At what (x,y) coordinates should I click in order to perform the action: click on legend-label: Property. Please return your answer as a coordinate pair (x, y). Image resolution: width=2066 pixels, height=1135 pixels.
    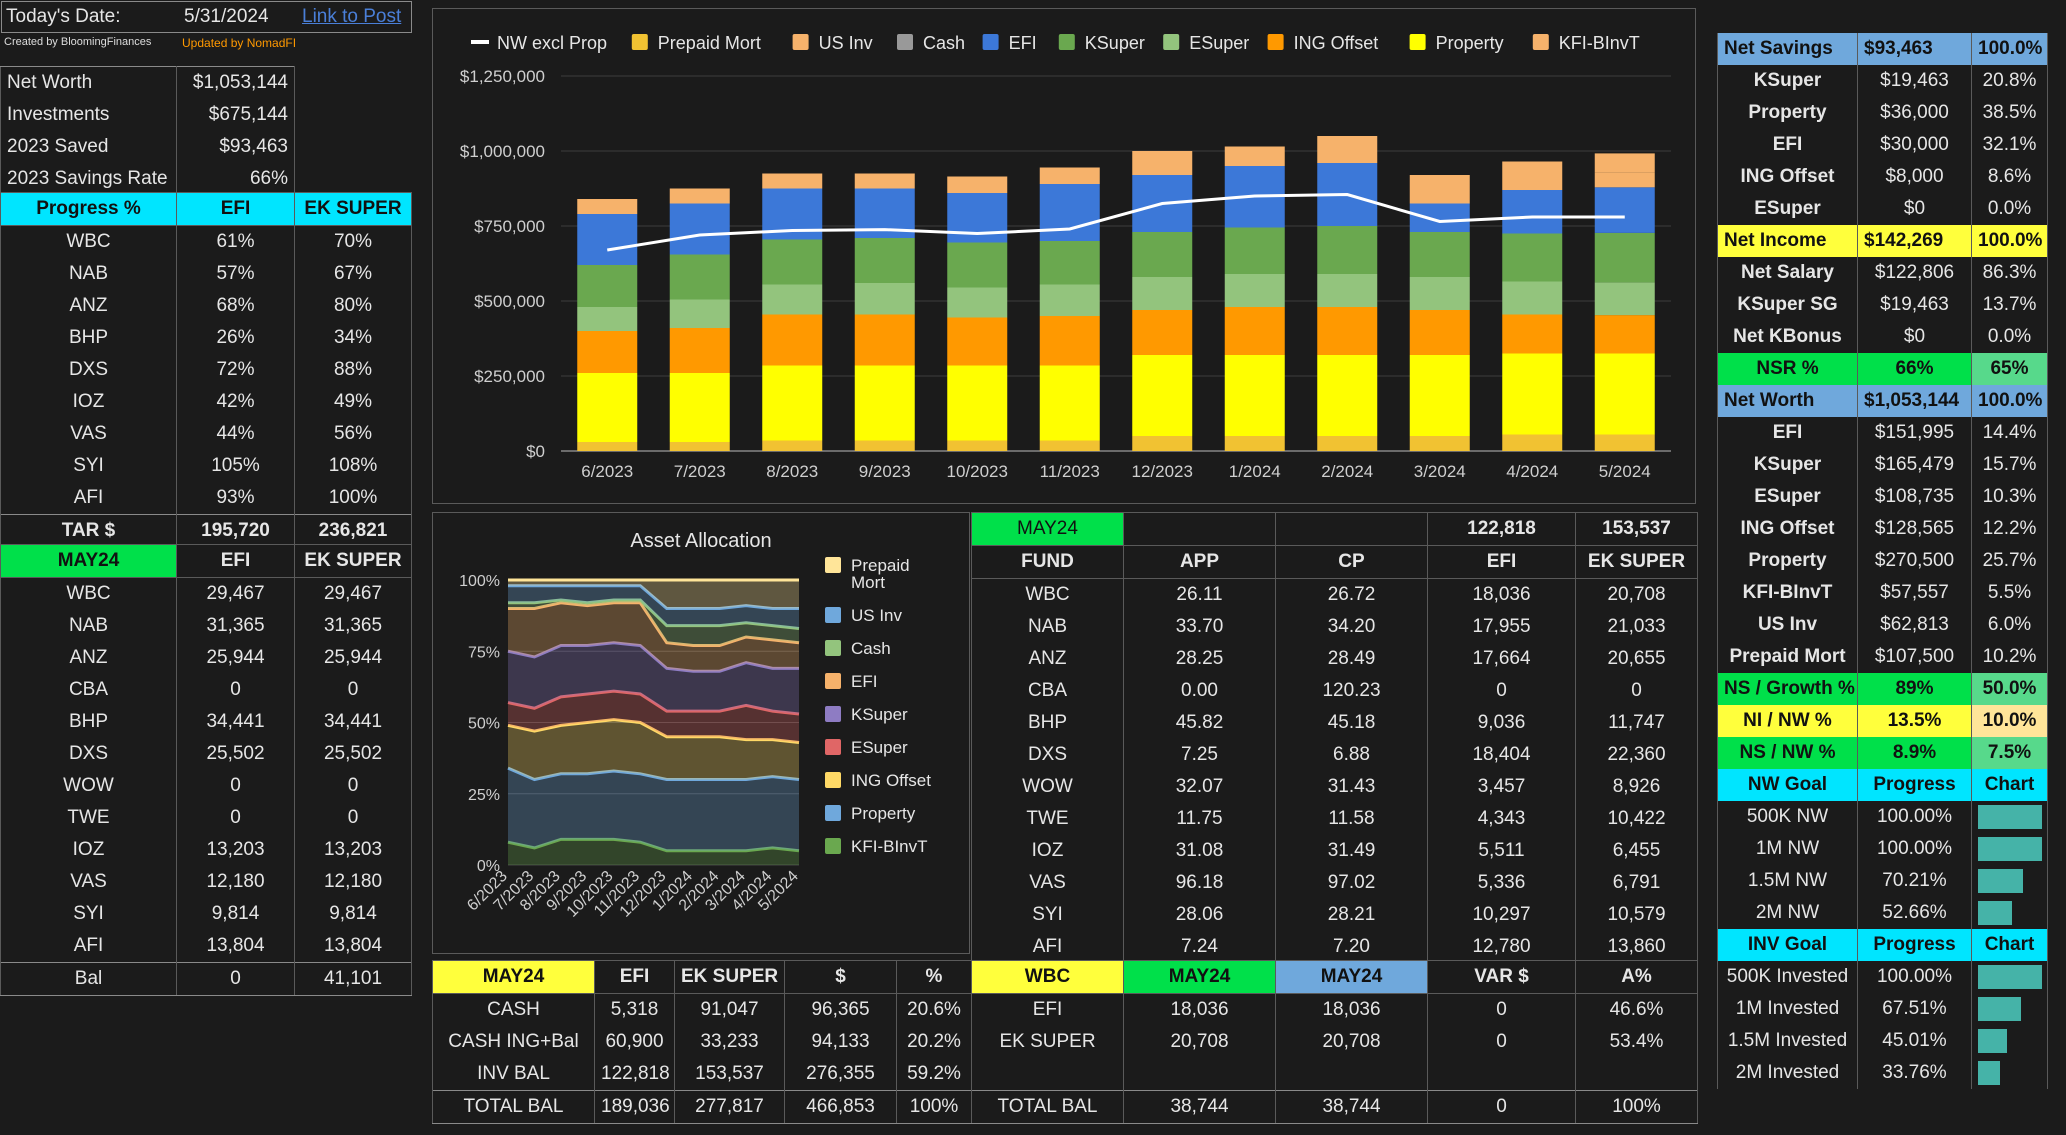
    Looking at the image, I should click on (1470, 43).